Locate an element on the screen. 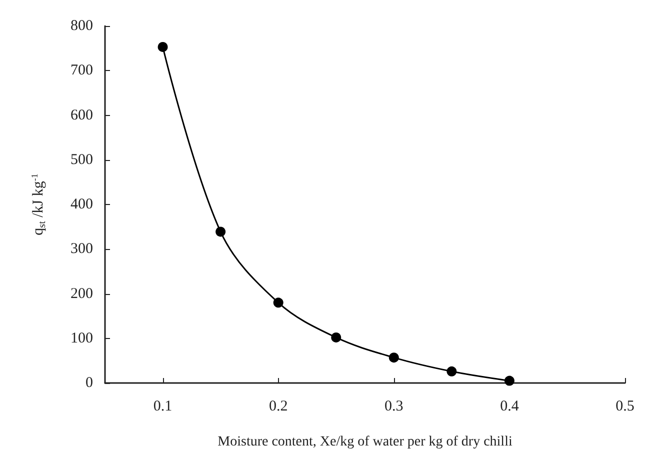 The width and height of the screenshot is (662, 470). y-tick-label: 200 is located at coordinates (81, 294).